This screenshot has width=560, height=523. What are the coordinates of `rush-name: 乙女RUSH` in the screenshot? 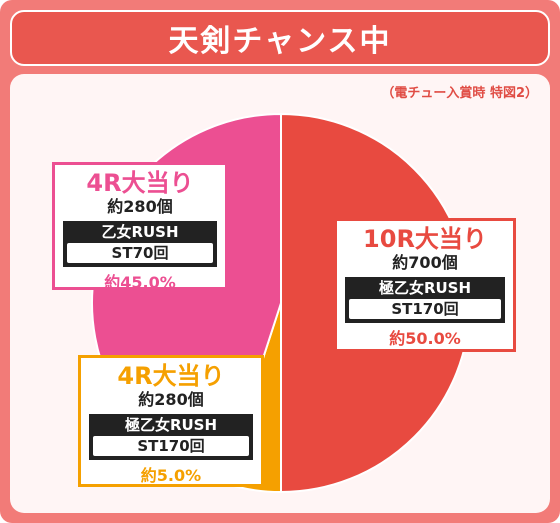 It's located at (140, 232).